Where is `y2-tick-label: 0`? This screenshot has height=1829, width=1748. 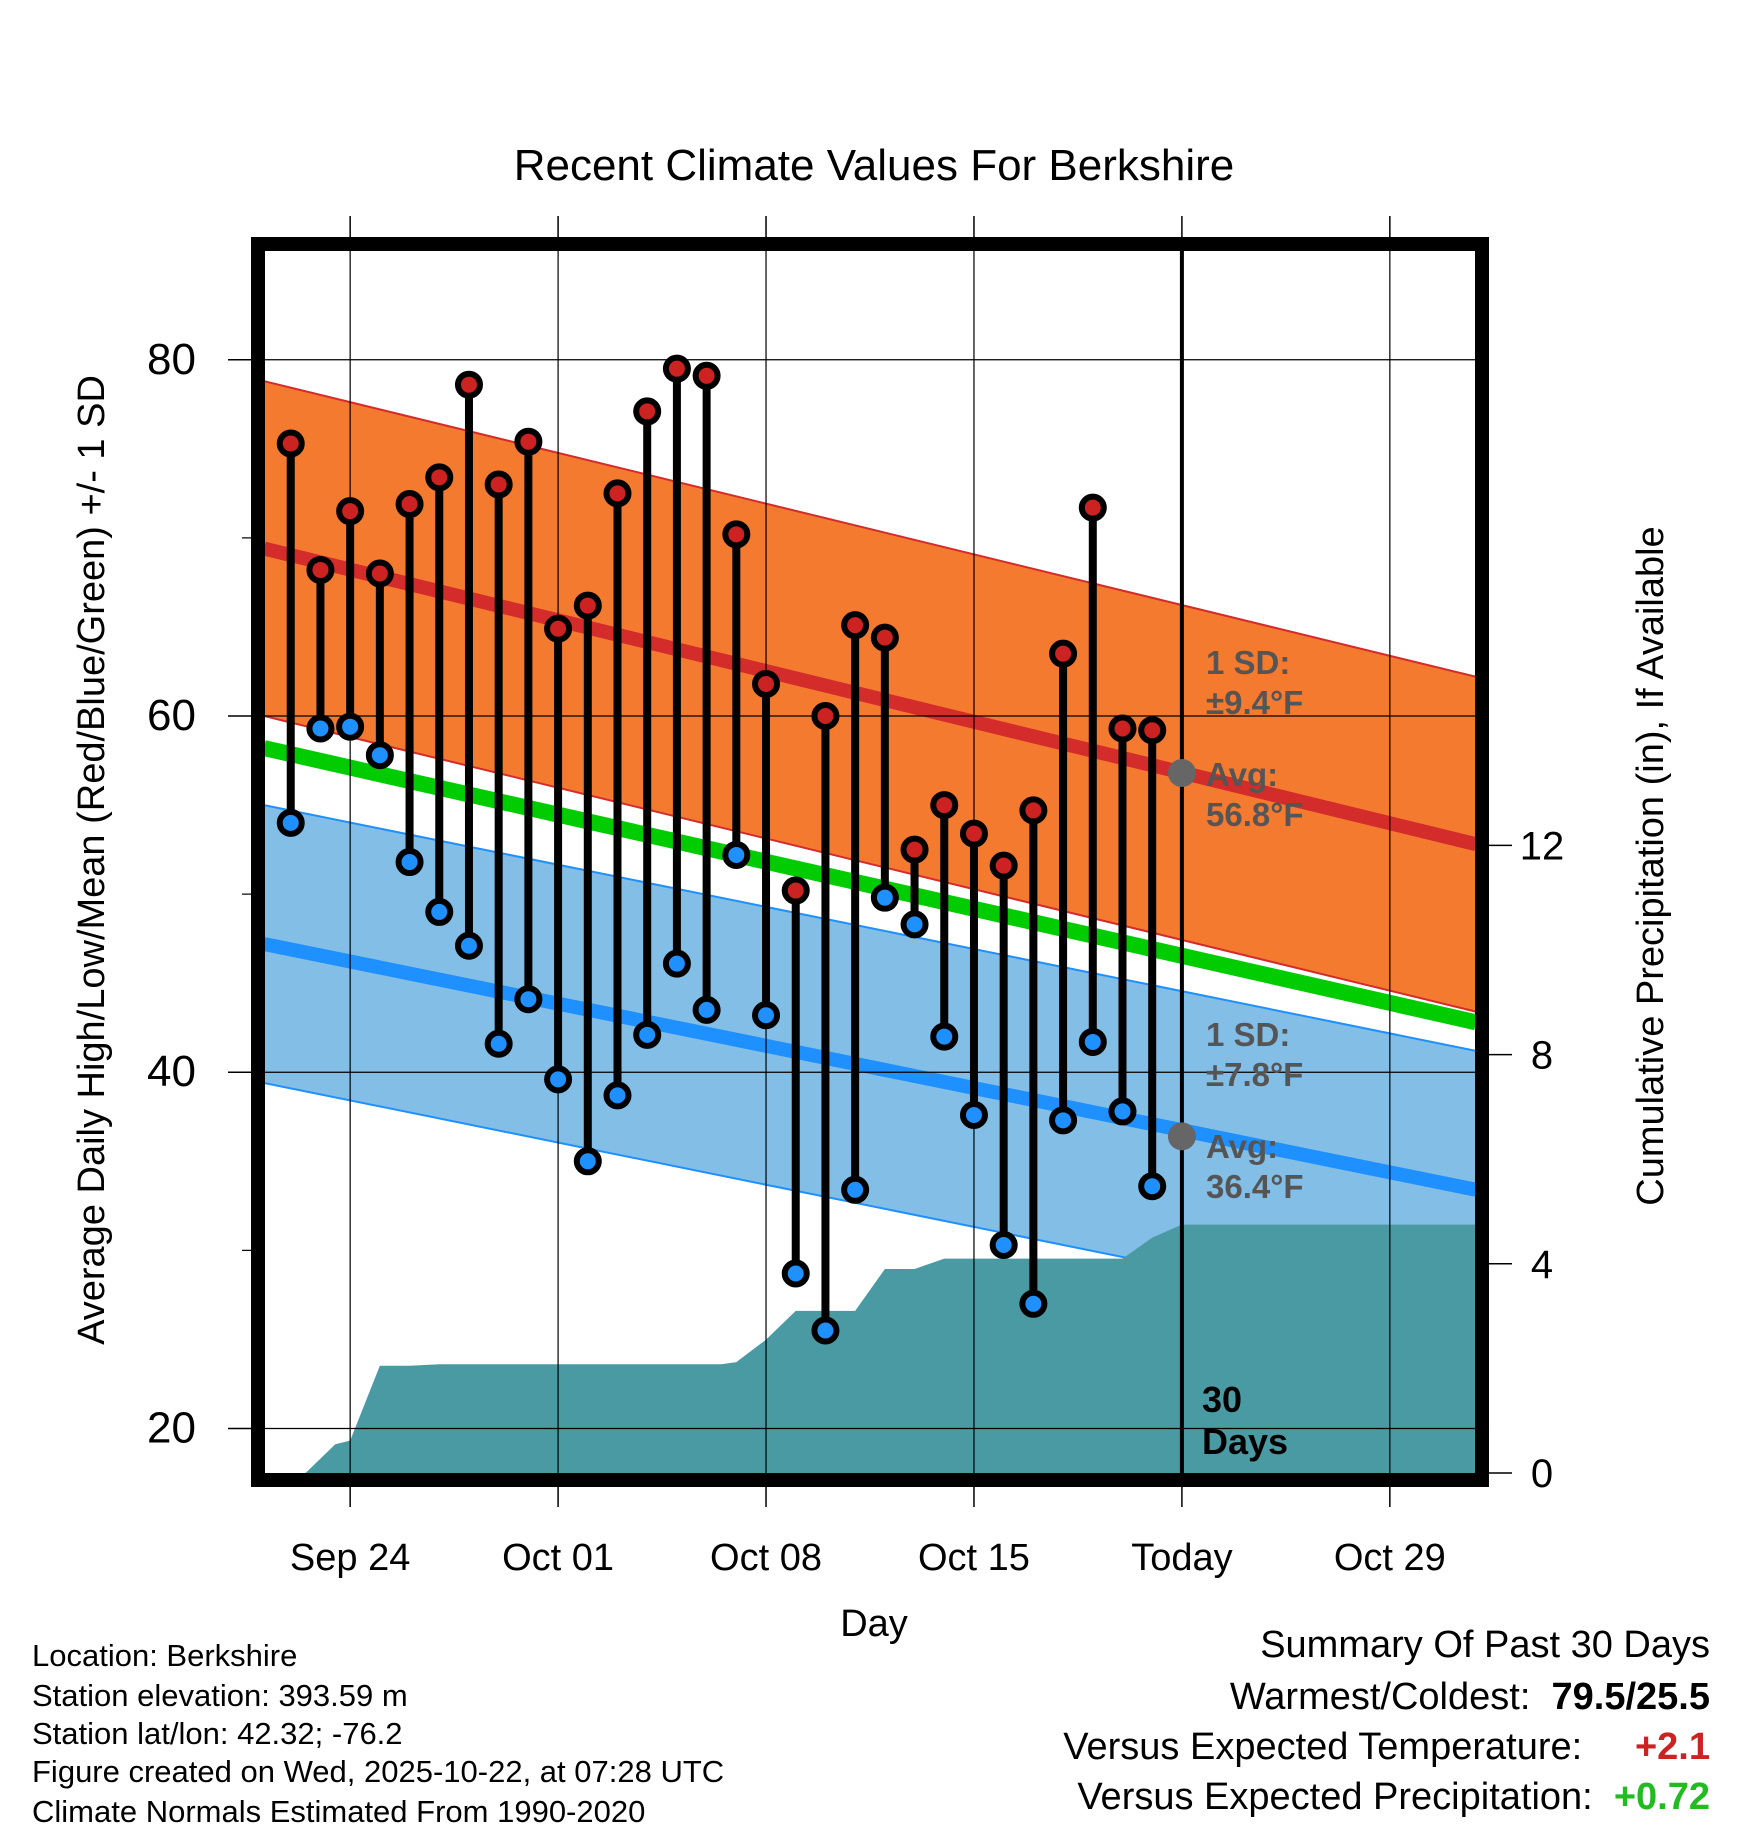 y2-tick-label: 0 is located at coordinates (1542, 1474).